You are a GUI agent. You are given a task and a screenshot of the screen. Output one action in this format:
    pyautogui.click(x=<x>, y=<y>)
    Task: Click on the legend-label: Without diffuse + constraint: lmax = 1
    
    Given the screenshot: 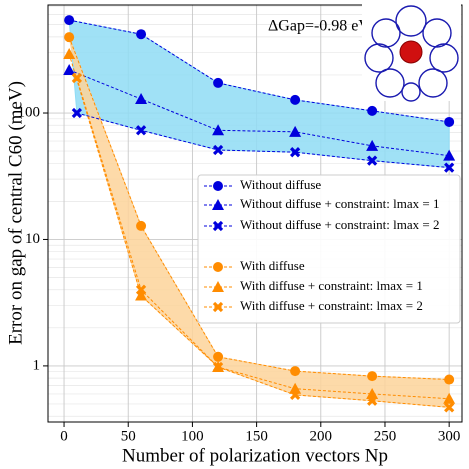 What is the action you would take?
    pyautogui.click(x=339, y=203)
    